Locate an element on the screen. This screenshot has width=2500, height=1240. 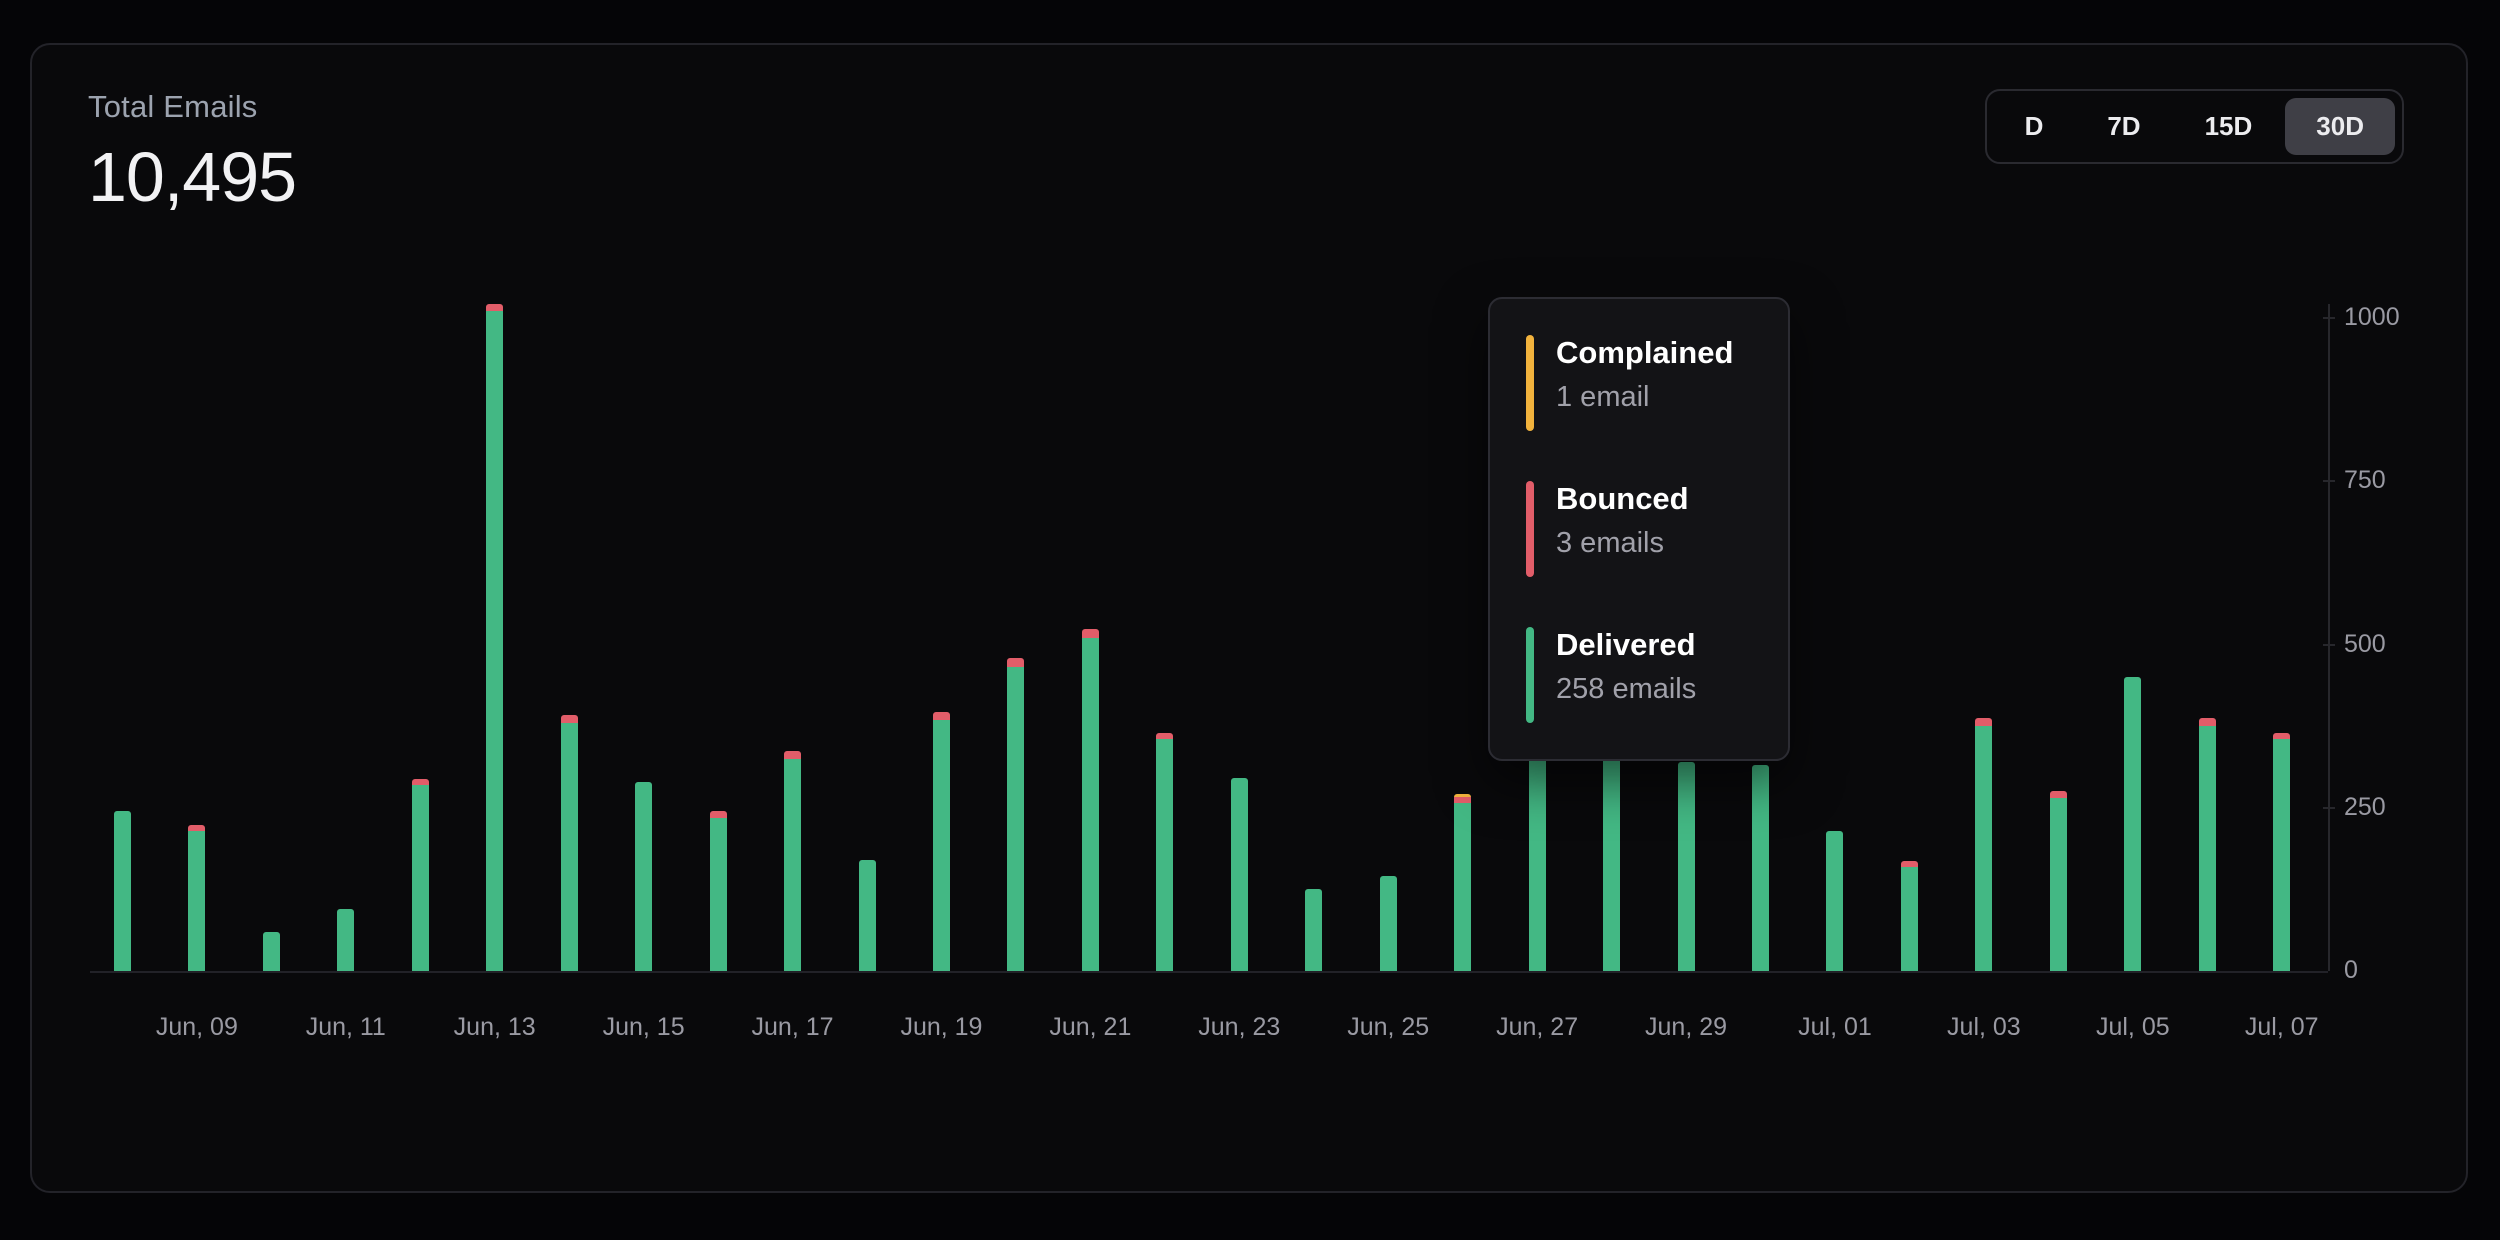
x-tick-label: Jun, 13 is located at coordinates (494, 1027).